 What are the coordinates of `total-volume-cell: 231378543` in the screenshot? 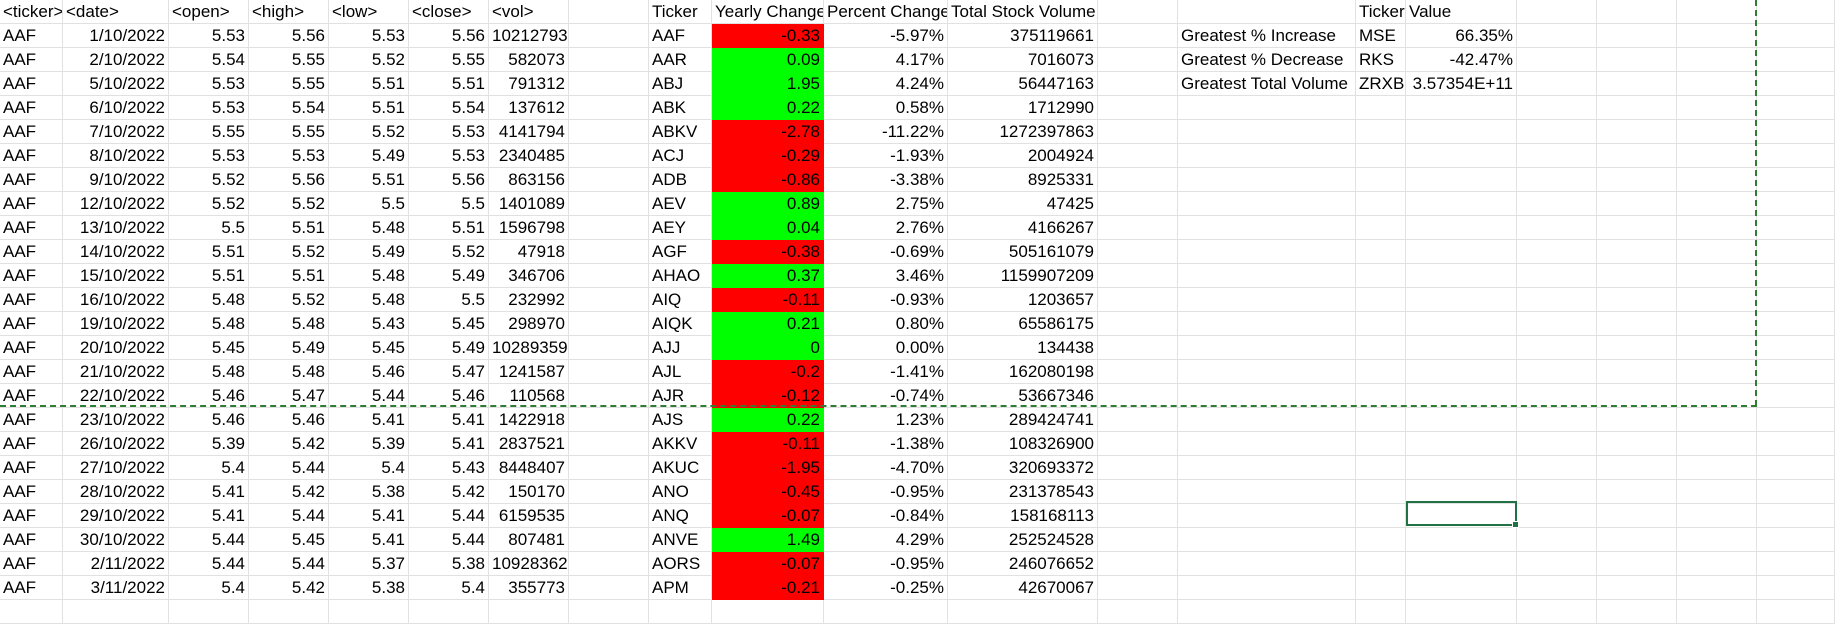 It's located at (1023, 492).